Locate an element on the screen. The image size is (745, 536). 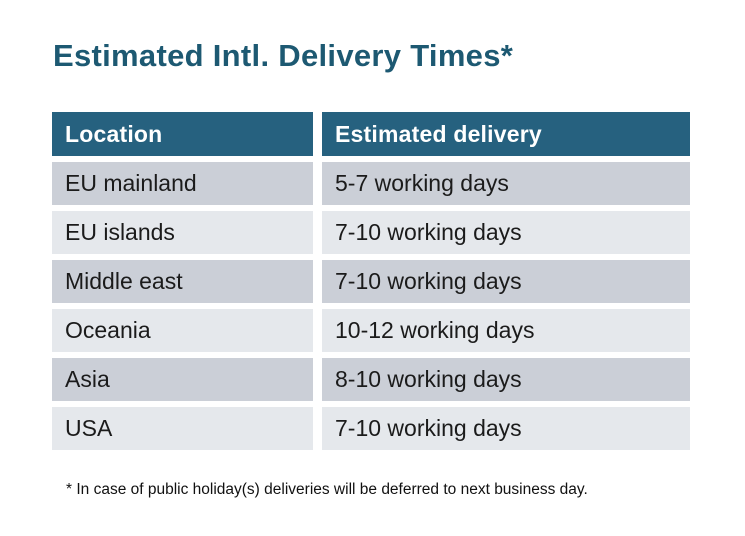
header-cell-estimated-delivery: Estimated delivery is located at coordinates (506, 134).